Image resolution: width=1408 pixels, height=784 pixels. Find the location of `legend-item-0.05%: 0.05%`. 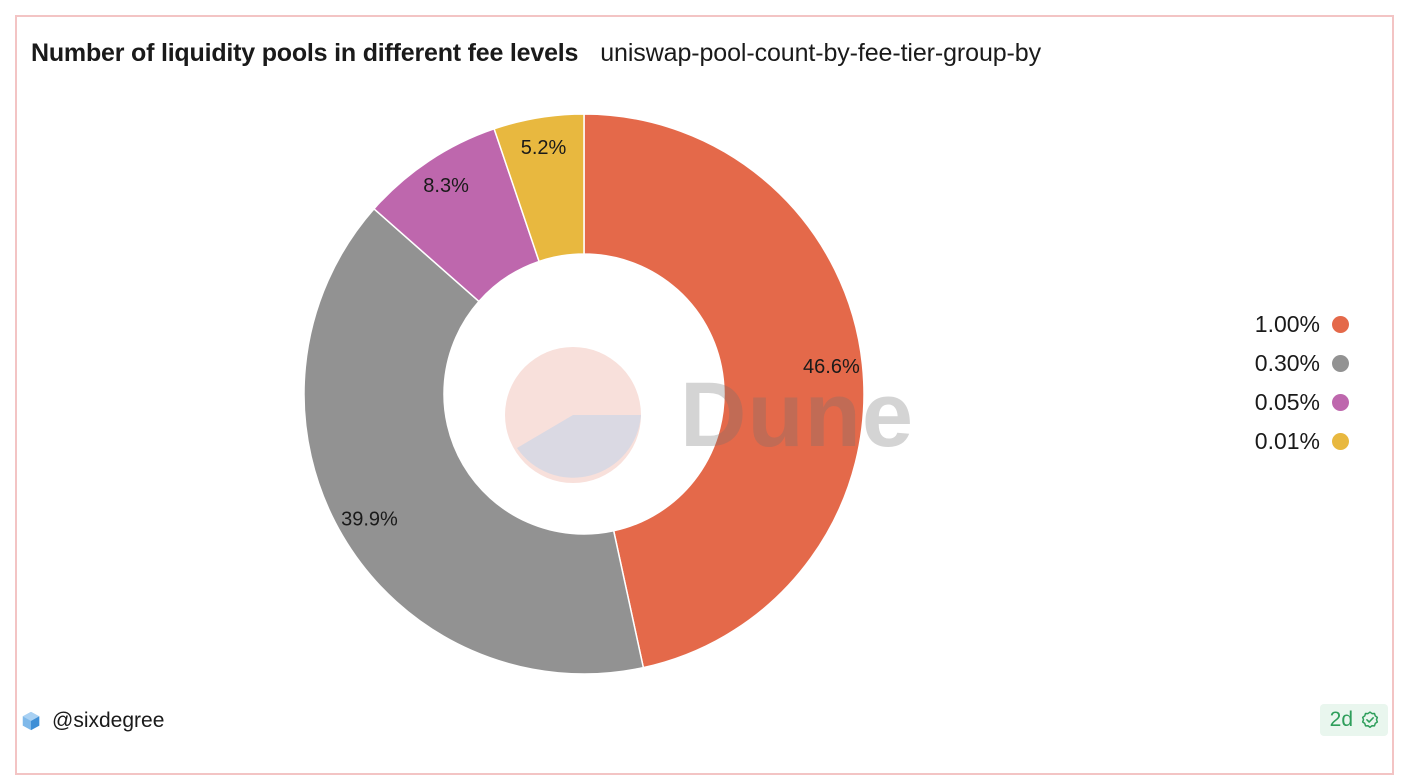

legend-item-0.05%: 0.05% is located at coordinates (1289, 402).